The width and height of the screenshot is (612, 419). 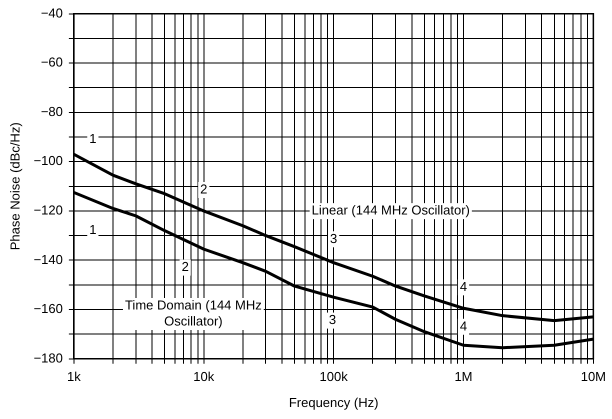 What do you see at coordinates (14, 186) in the screenshot?
I see `y-axis-title: Phase Noise (dBc/Hz)` at bounding box center [14, 186].